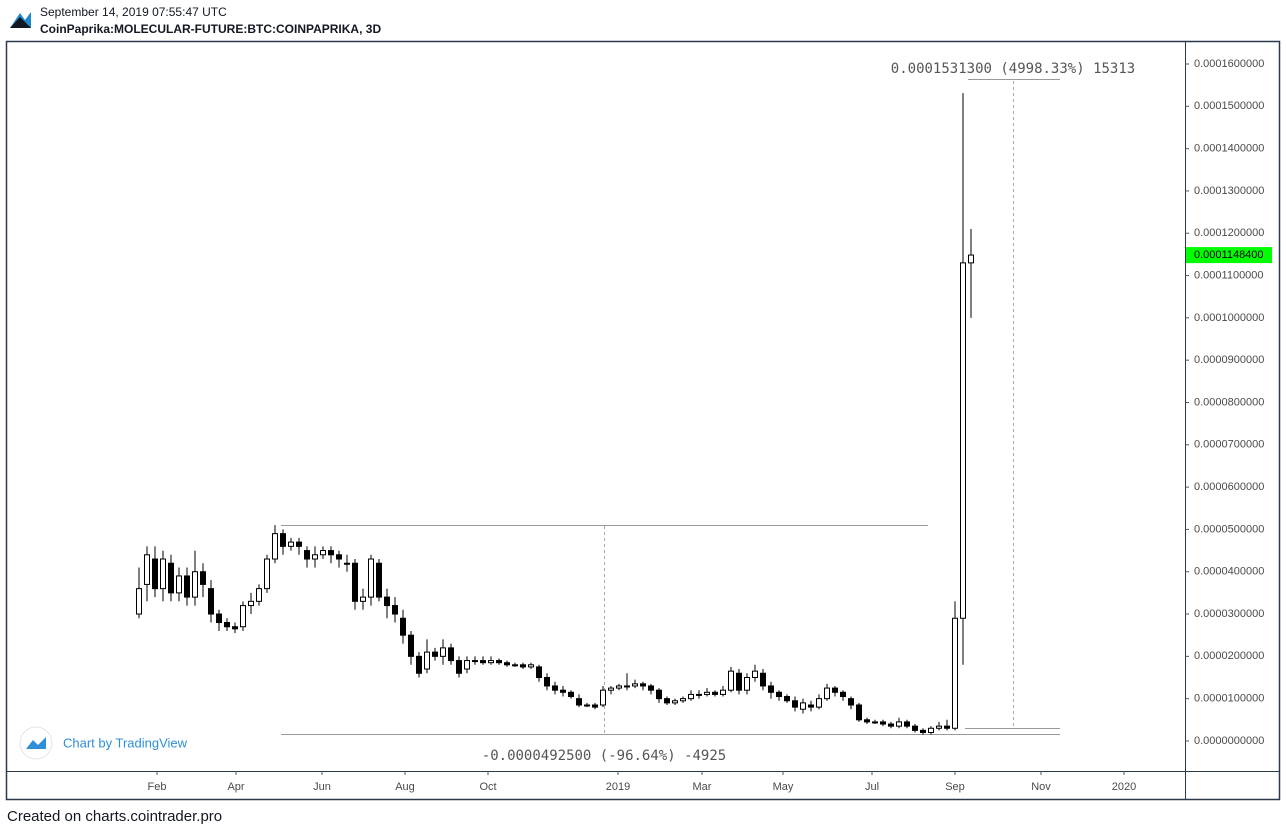 Image resolution: width=1286 pixels, height=836 pixels. Describe the element at coordinates (702, 787) in the screenshot. I see `x-tick-label: Mar` at that location.